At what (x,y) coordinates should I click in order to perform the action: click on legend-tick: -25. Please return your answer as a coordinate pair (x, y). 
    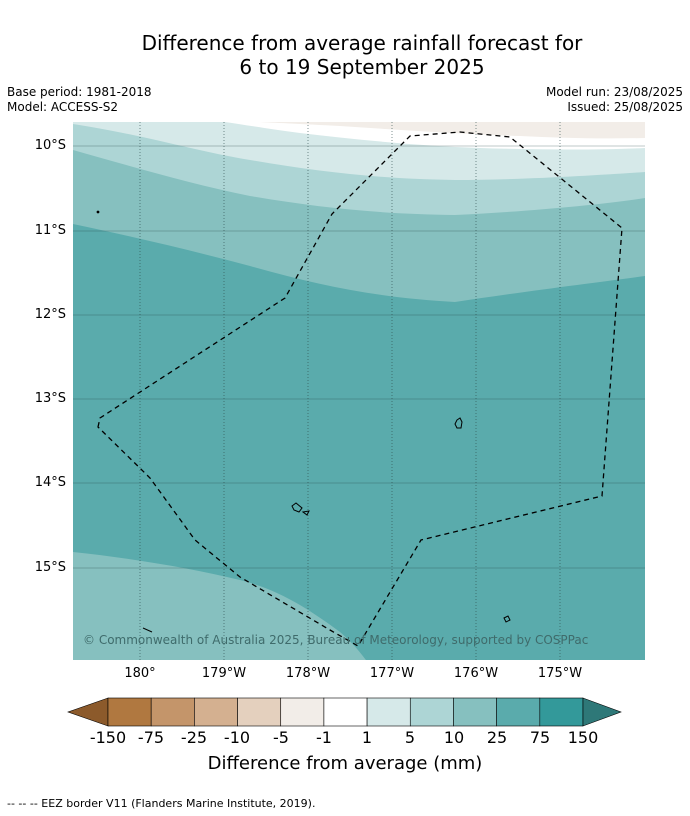
    Looking at the image, I should click on (194, 737).